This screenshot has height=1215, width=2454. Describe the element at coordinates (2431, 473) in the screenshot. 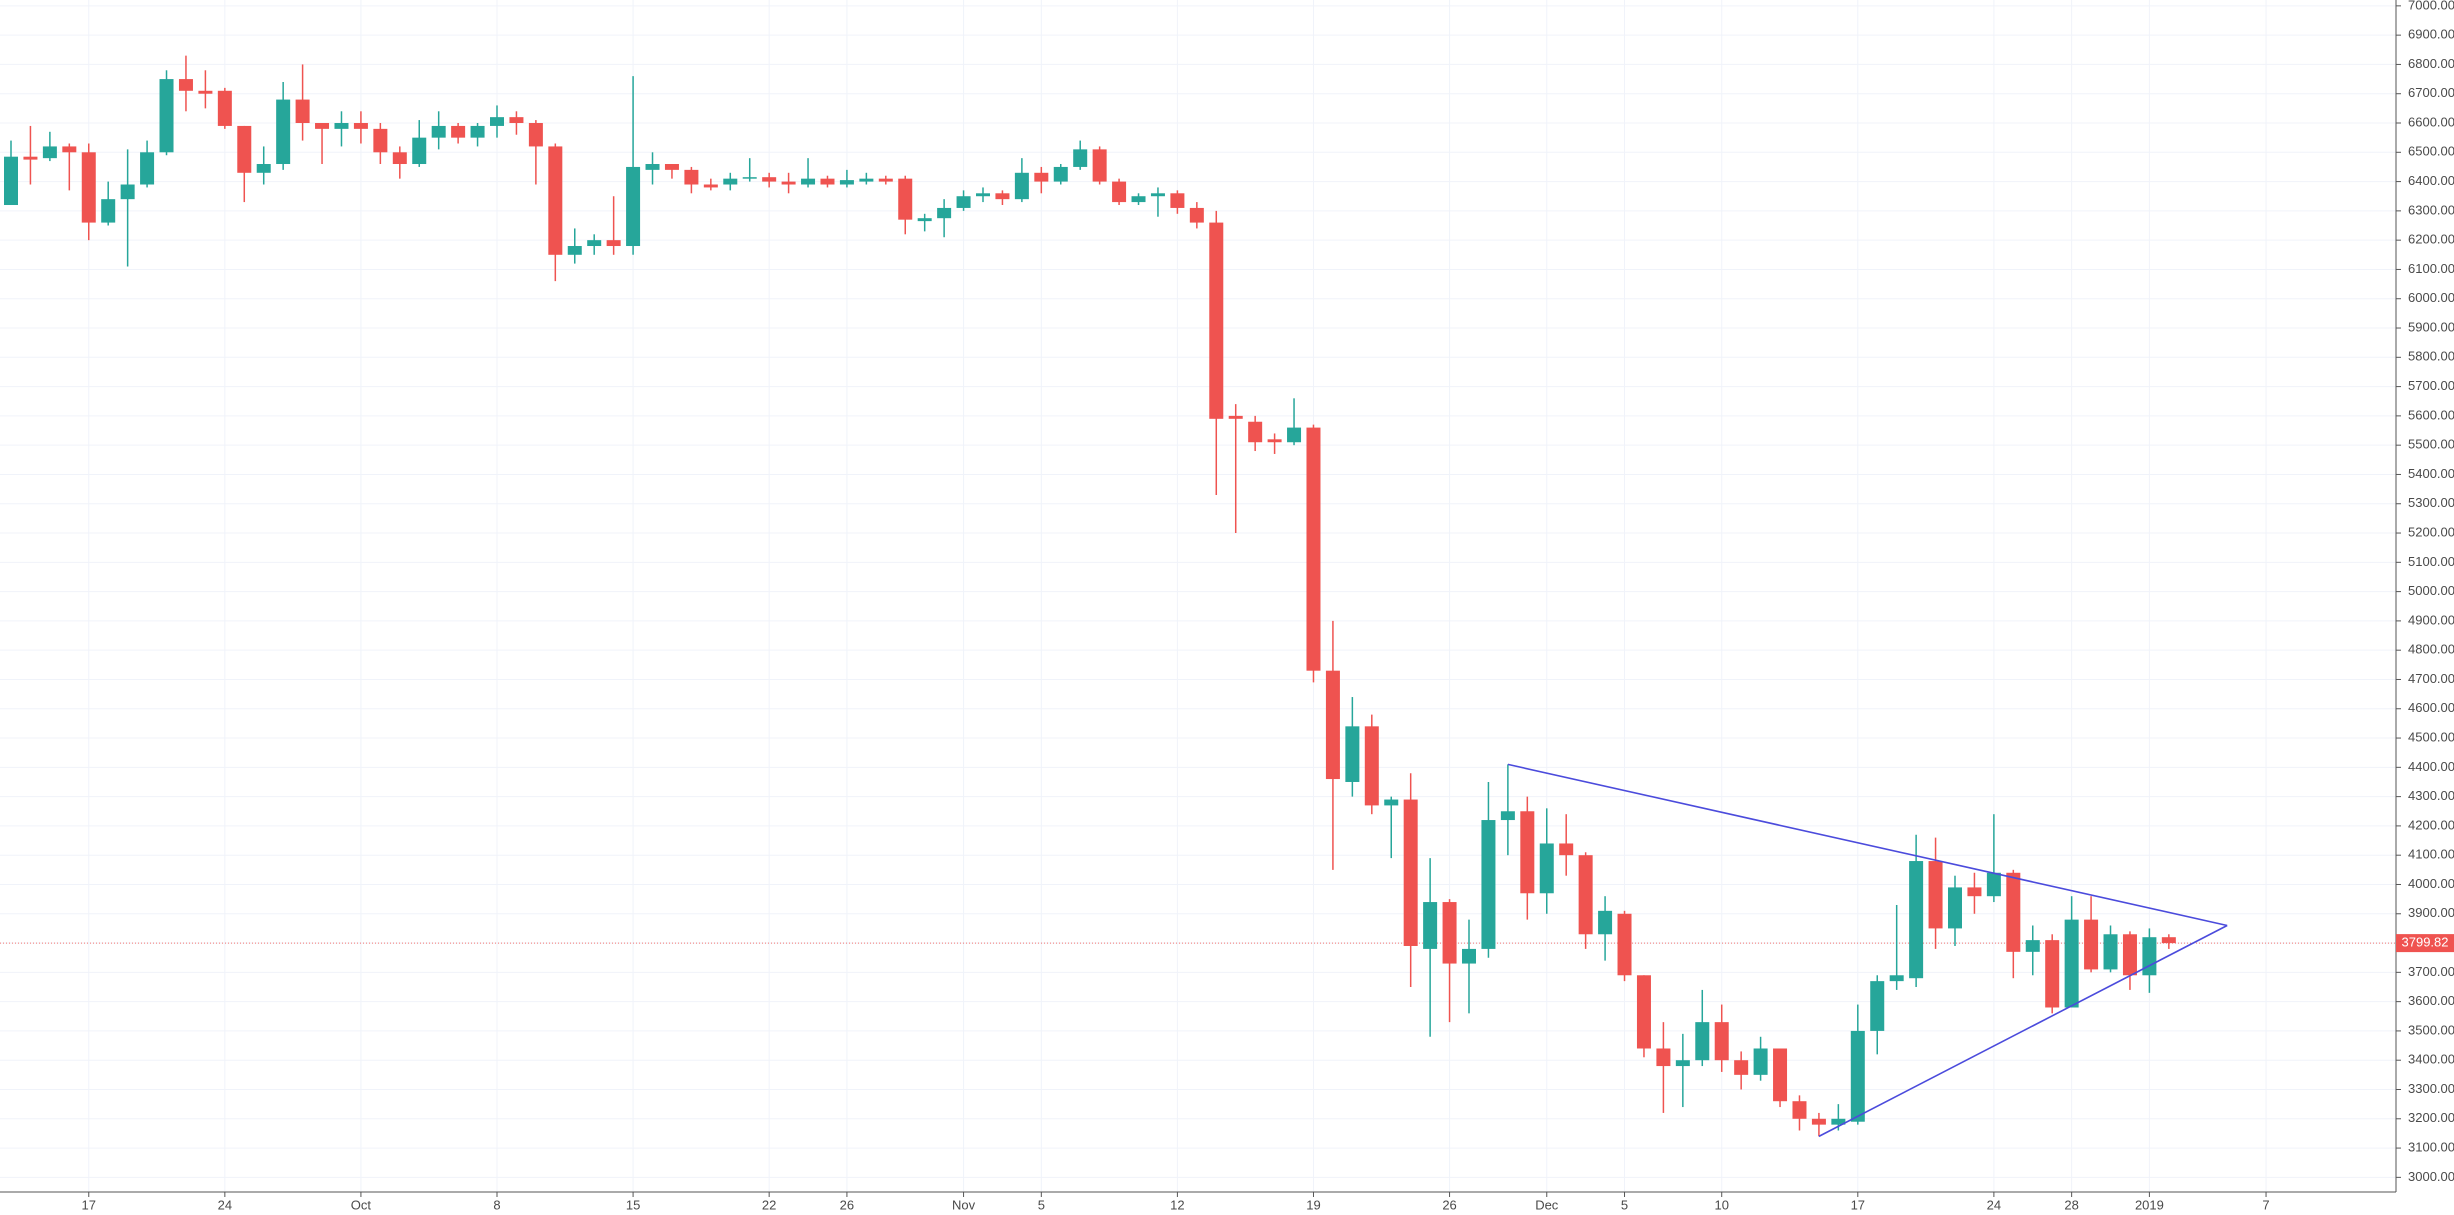

I see `y-tick-label: 5400.00` at that location.